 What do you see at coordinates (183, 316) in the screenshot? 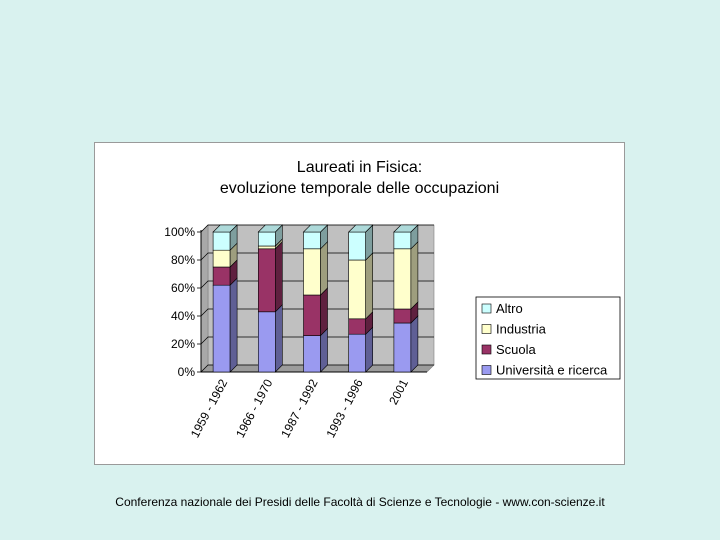
I see `y-tick-label: 40%` at bounding box center [183, 316].